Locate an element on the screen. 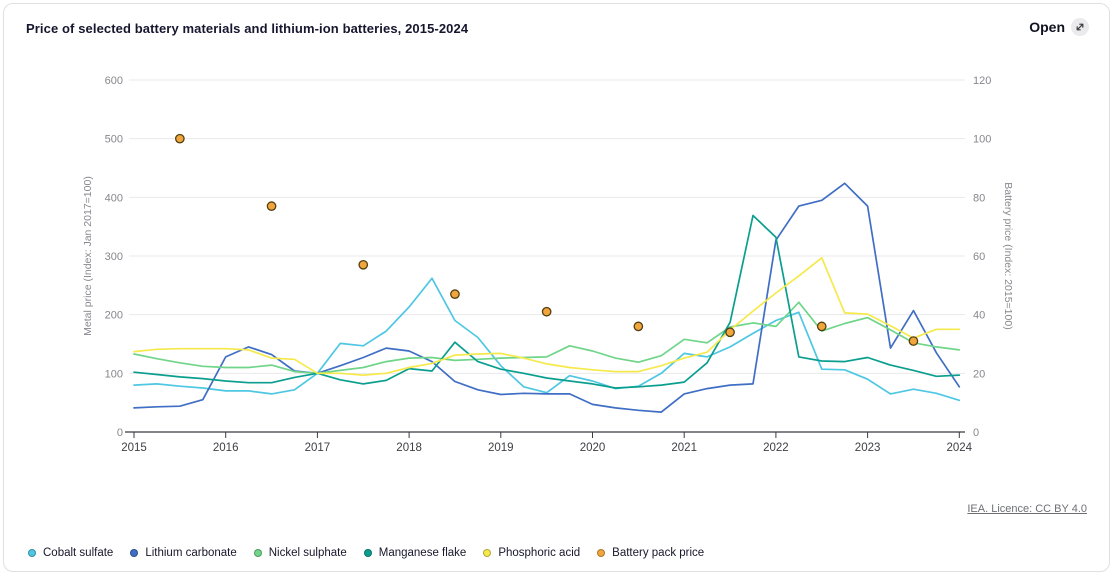  x-axis-tick-label: 2020 is located at coordinates (593, 448).